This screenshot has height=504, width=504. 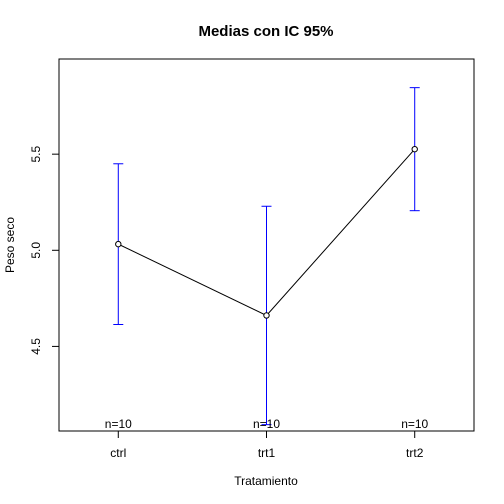 I want to click on x-tick-label: trt2, so click(x=415, y=453).